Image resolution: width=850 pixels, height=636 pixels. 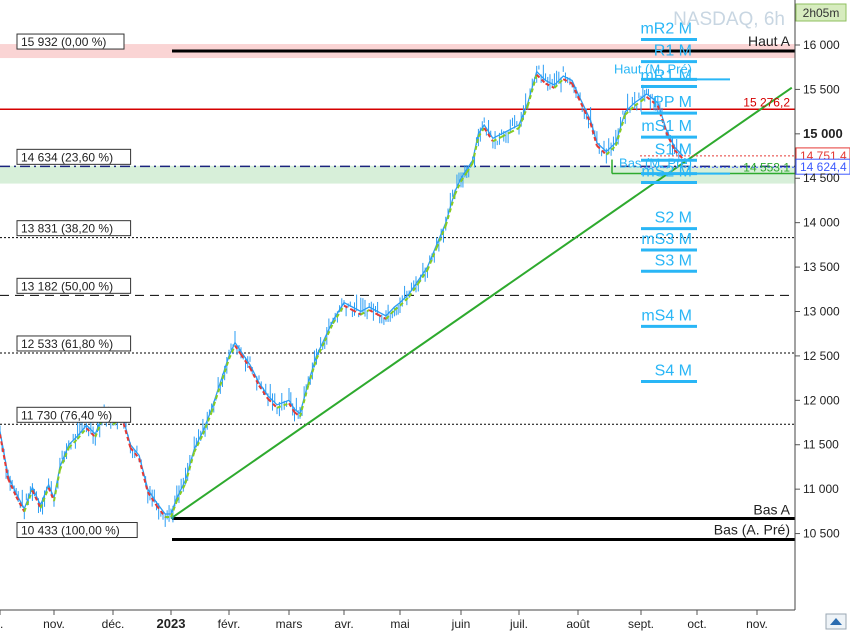 I want to click on fib-level-label: 15 932 (0,00 %), so click(x=70, y=41).